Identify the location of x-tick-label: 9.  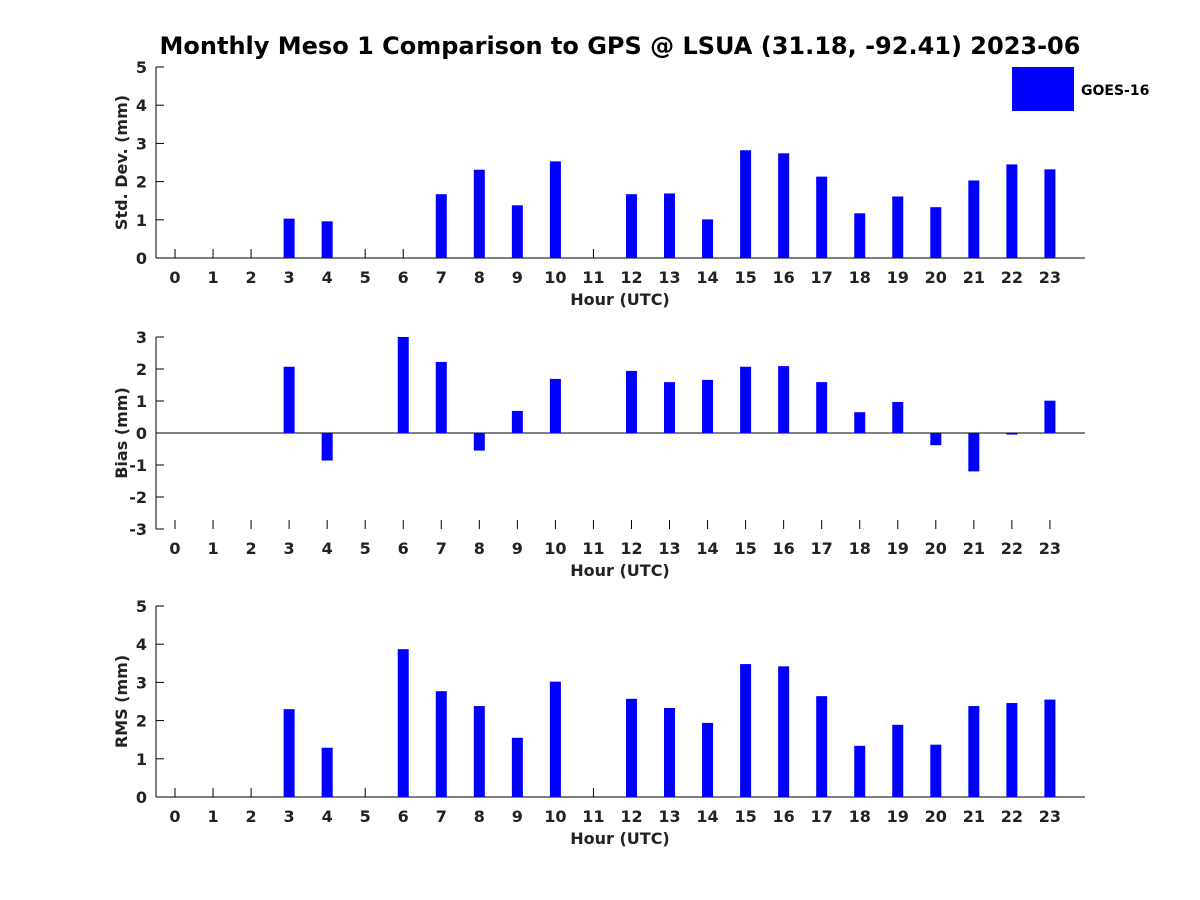
(517, 548).